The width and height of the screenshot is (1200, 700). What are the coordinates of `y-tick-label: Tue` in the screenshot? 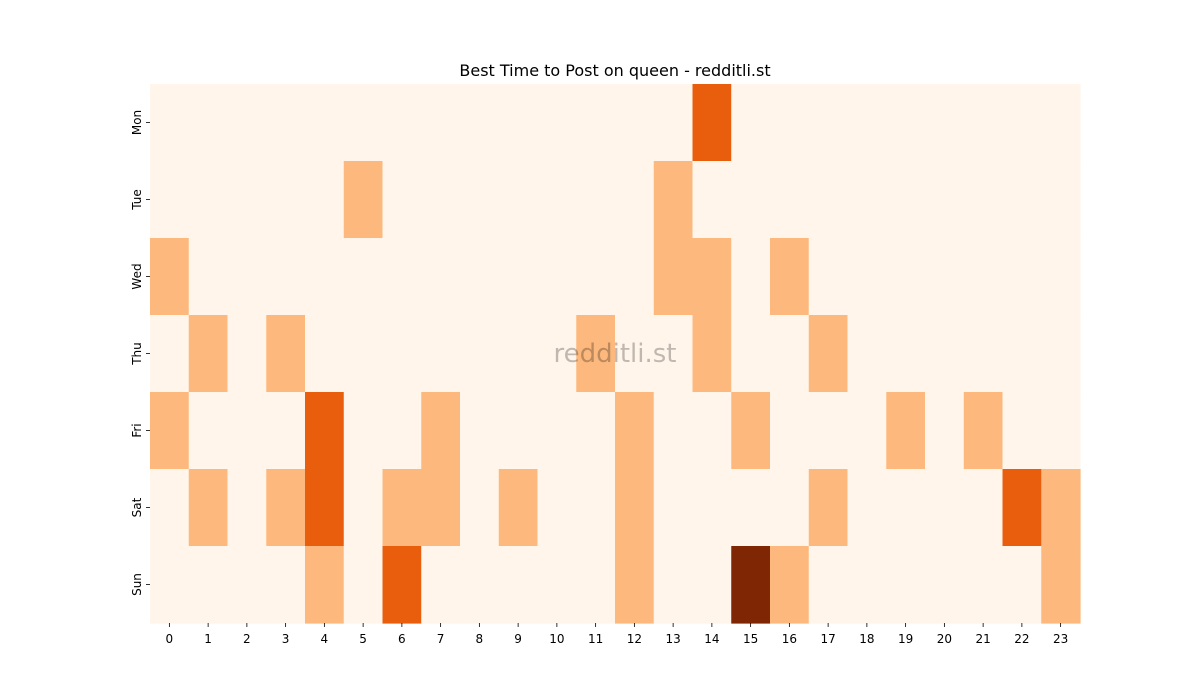 It's located at (137, 200).